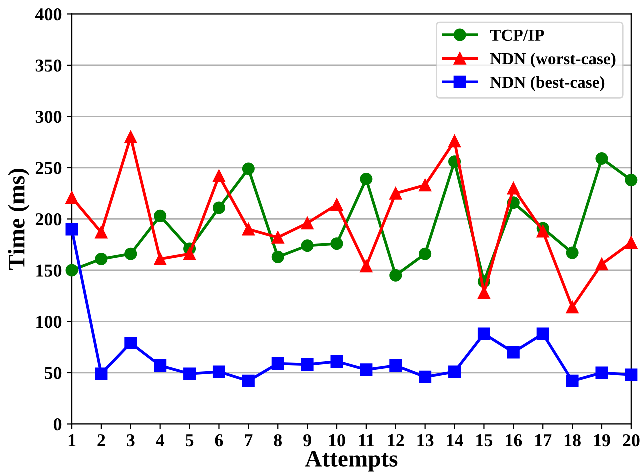 The height and width of the screenshot is (474, 643). Describe the element at coordinates (547, 84) in the screenshot. I see `legend-label: NDN (best-case)` at that location.